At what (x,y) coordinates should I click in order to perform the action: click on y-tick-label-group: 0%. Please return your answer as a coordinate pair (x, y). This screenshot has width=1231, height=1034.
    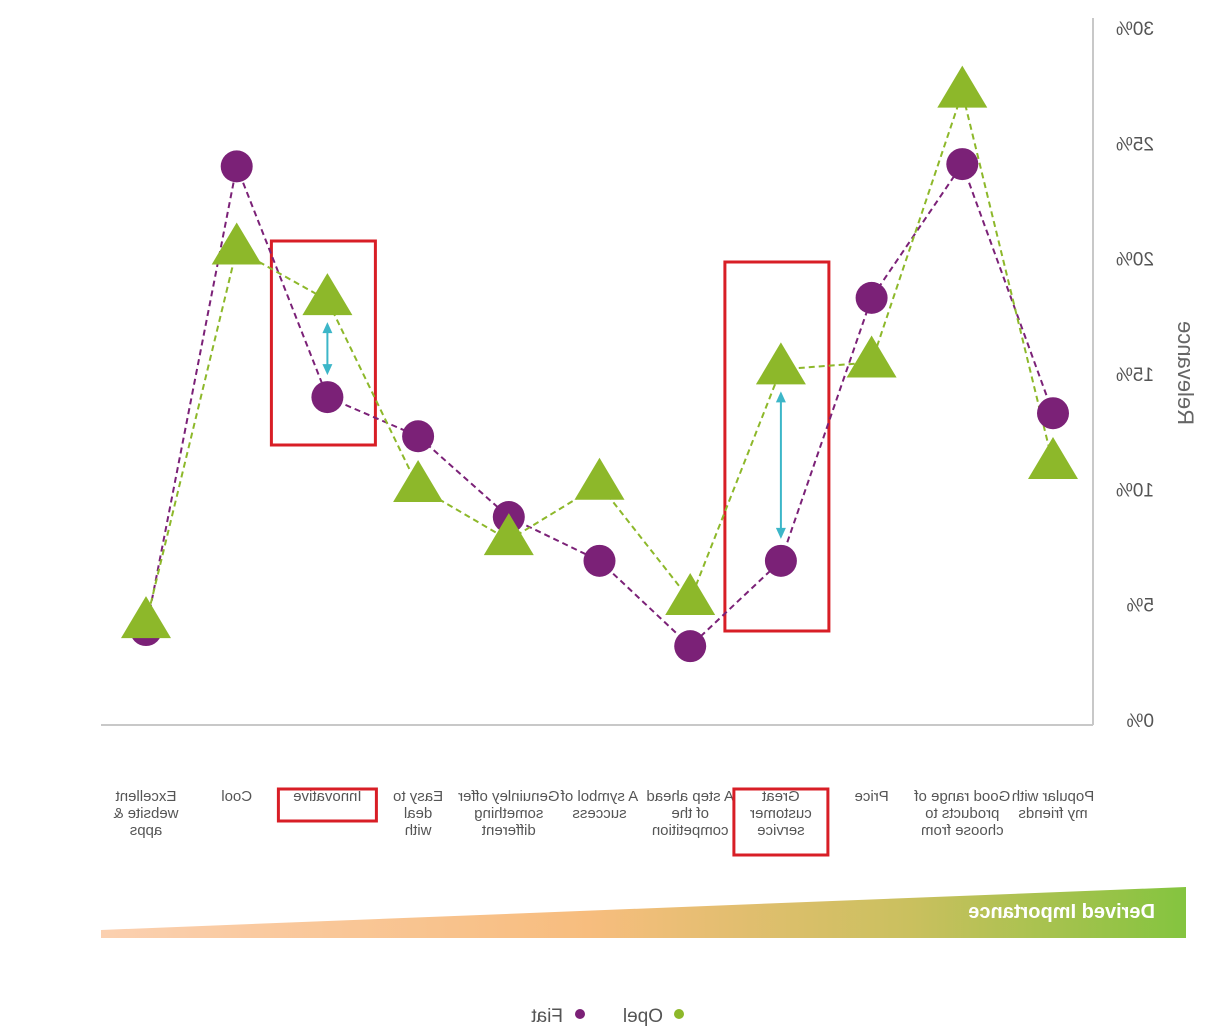
    Looking at the image, I should click on (1140, 721).